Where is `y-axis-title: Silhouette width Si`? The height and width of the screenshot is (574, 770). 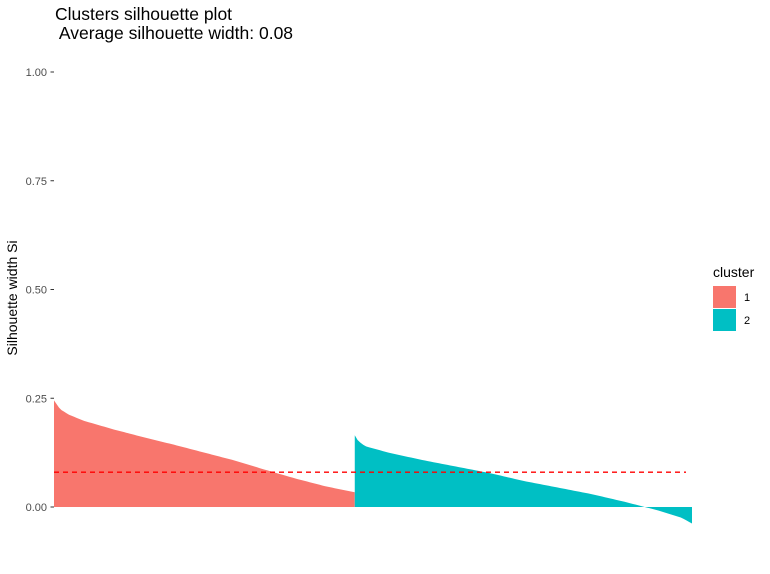
y-axis-title: Silhouette width Si is located at coordinates (12, 297).